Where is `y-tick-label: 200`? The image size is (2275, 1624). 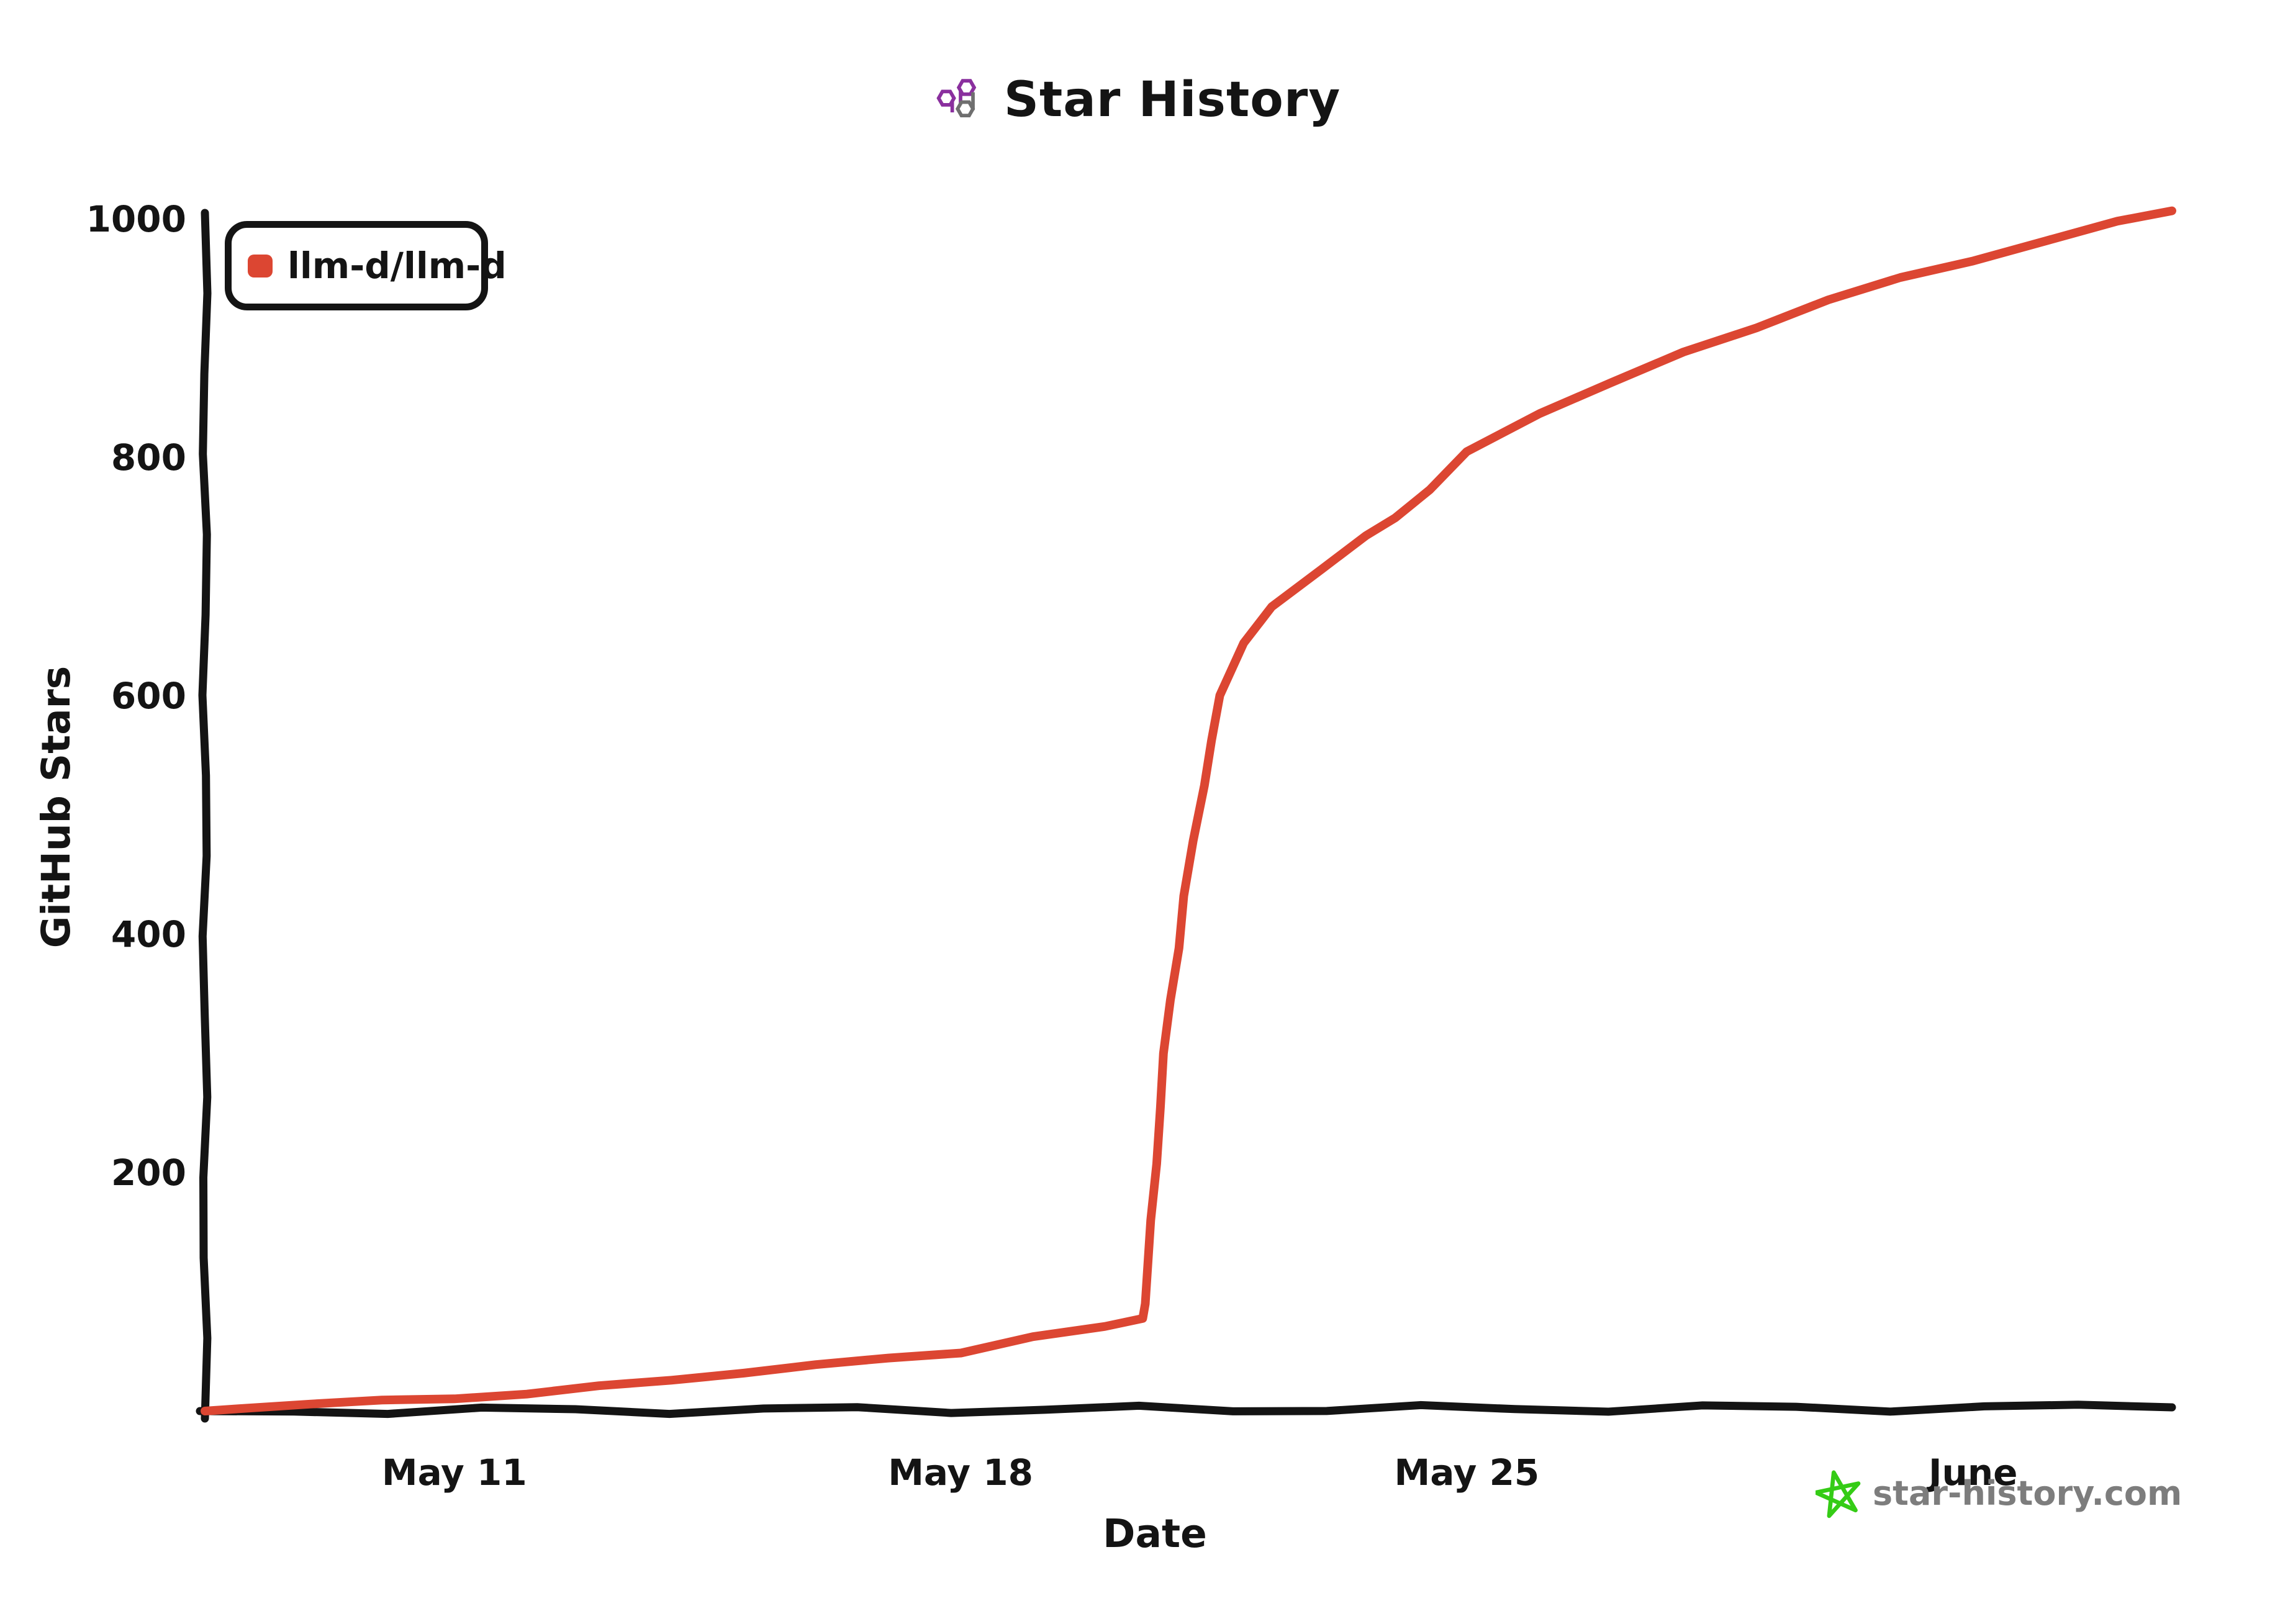
y-tick-label: 200 is located at coordinates (148, 1173).